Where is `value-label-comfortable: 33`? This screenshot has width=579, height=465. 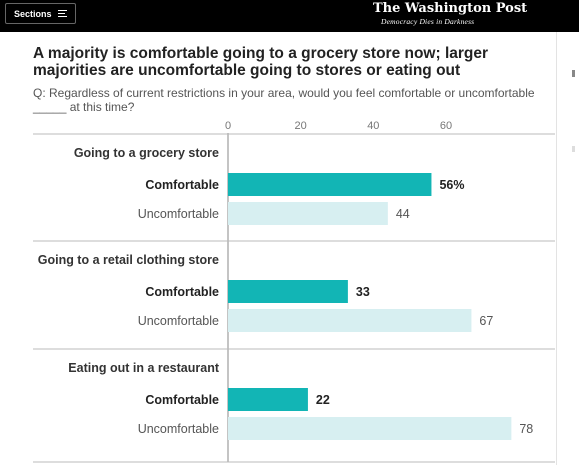
value-label-comfortable: 33 is located at coordinates (363, 292).